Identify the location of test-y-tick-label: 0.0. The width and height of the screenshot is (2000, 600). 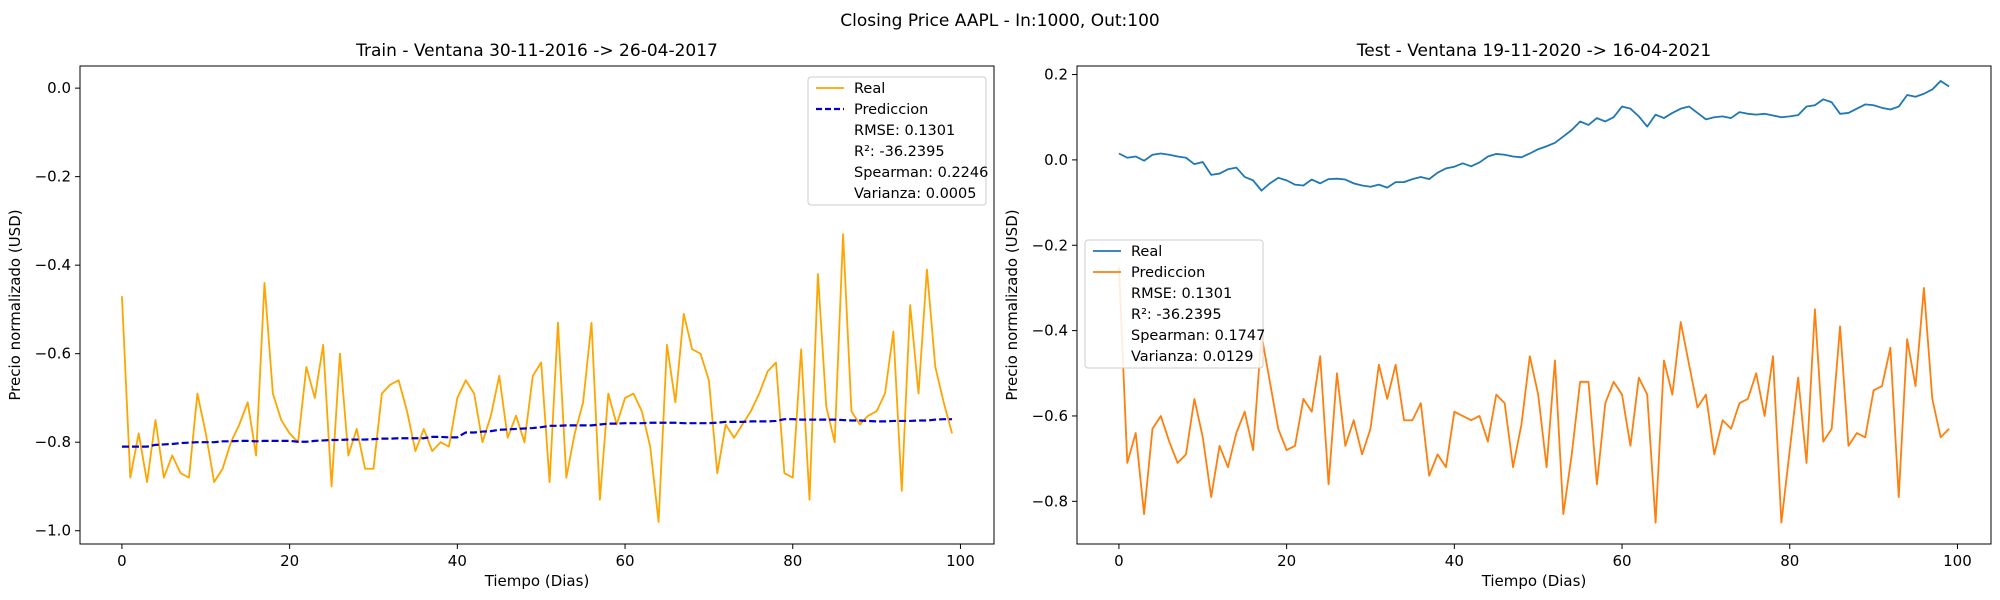
(1056, 160).